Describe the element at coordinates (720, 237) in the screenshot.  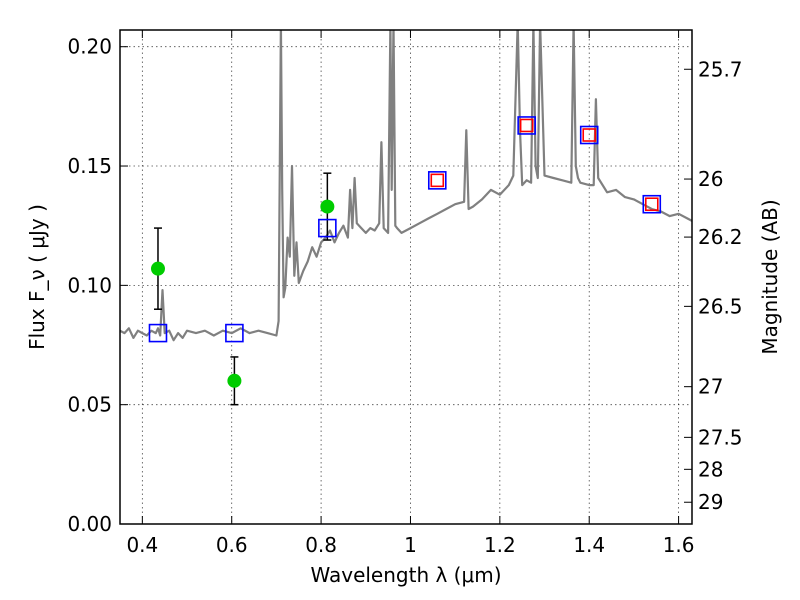
I see `y2-tick-label: 26.2` at that location.